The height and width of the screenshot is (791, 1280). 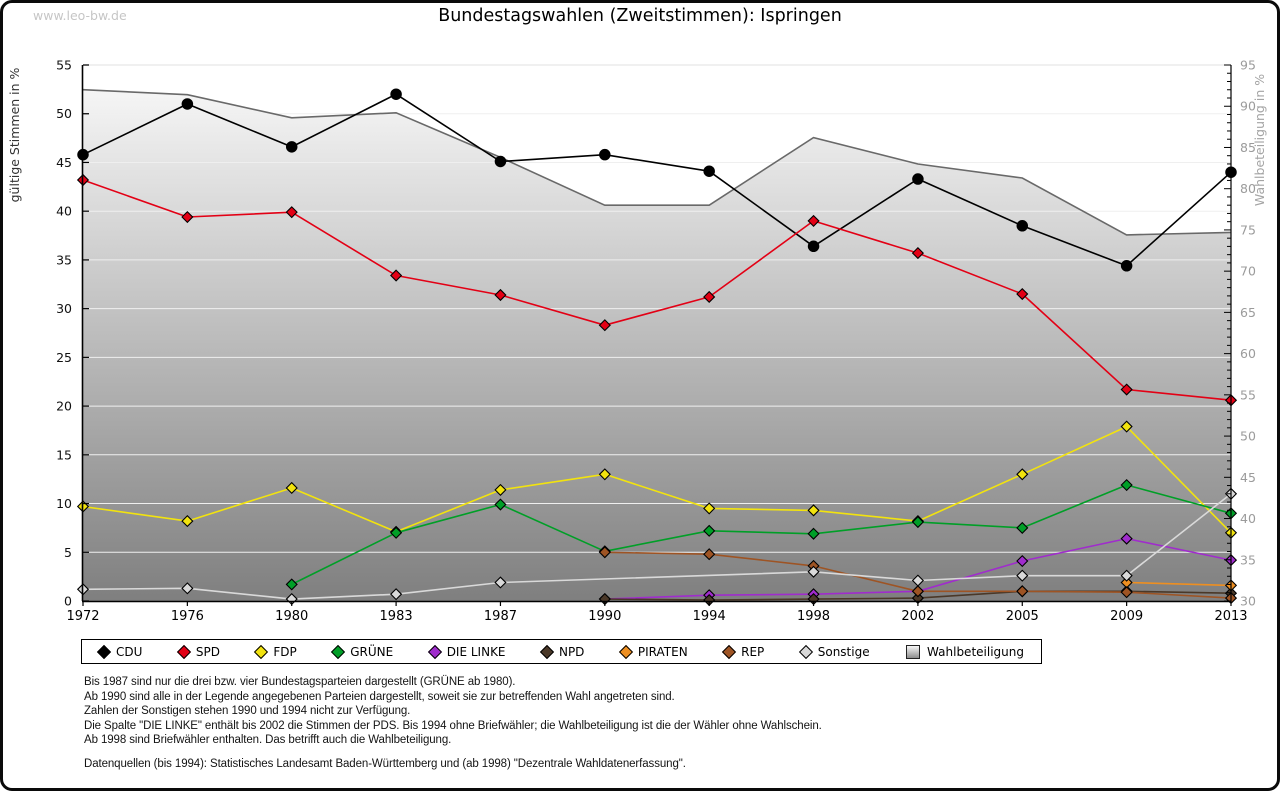 I want to click on right-axis-title: Wahlbeteiligung in %, so click(x=1259, y=140).